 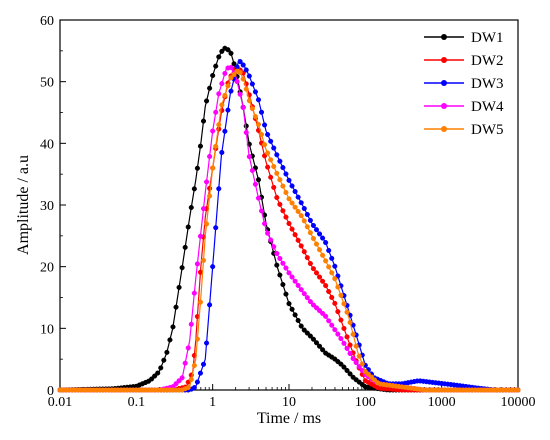 What do you see at coordinates (53, 206) in the screenshot?
I see `y-axis: 0 10 20 30 40 50 60` at bounding box center [53, 206].